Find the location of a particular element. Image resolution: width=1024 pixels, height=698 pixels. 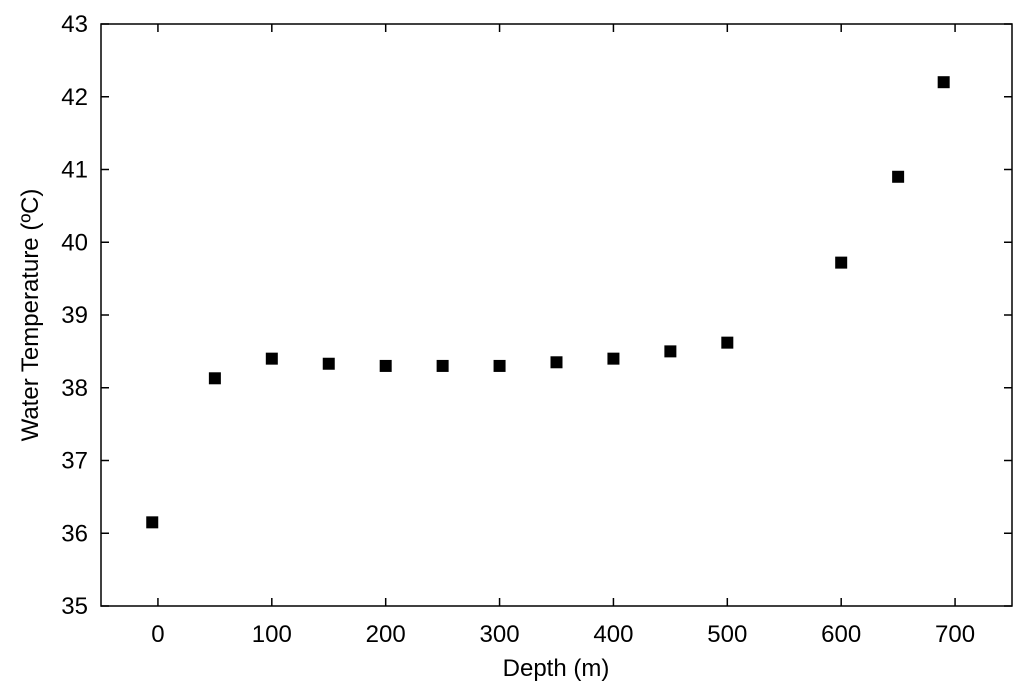

y-tick-label: 39 is located at coordinates (74, 315).